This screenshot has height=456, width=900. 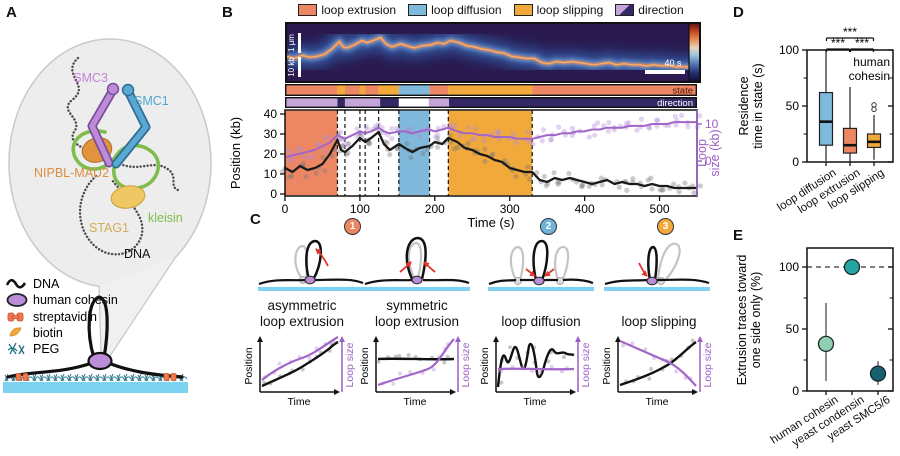 I want to click on direction-bar, so click(x=491, y=102).